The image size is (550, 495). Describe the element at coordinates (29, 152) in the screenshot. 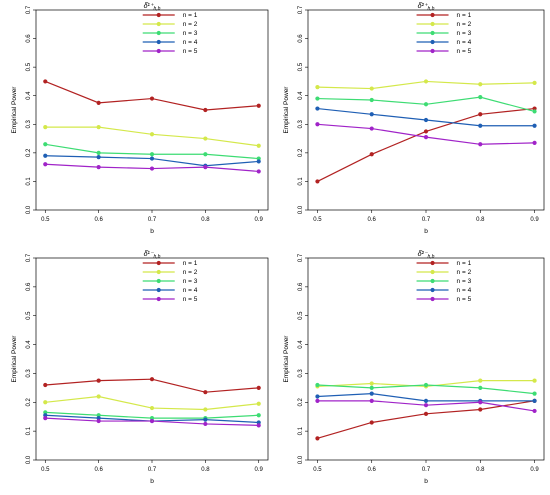

I see `y-tick-label: 0.2` at that location.